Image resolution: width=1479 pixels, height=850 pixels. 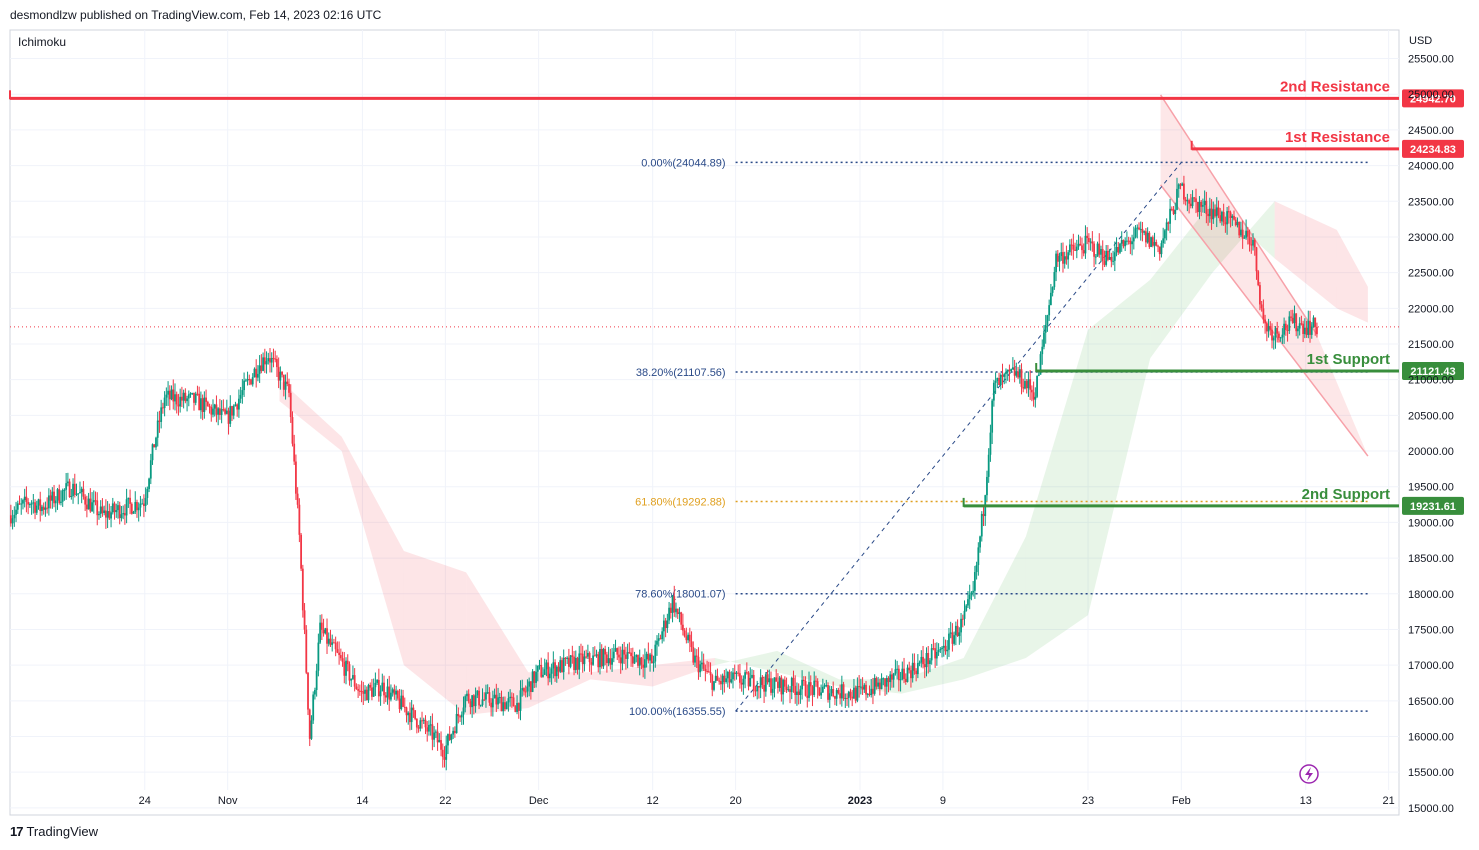 What do you see at coordinates (1431, 488) in the screenshot?
I see `y-tick-label: 19500.00` at bounding box center [1431, 488].